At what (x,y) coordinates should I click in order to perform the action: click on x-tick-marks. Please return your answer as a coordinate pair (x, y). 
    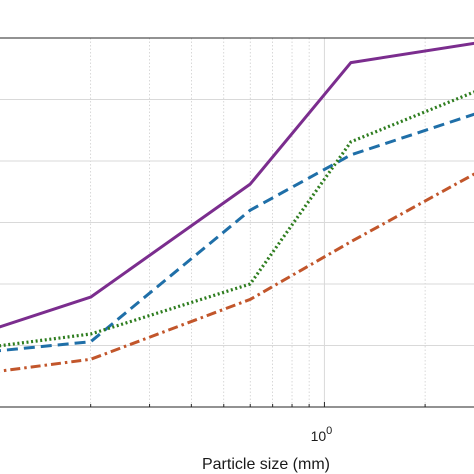
    Looking at the image, I should click on (258, 404).